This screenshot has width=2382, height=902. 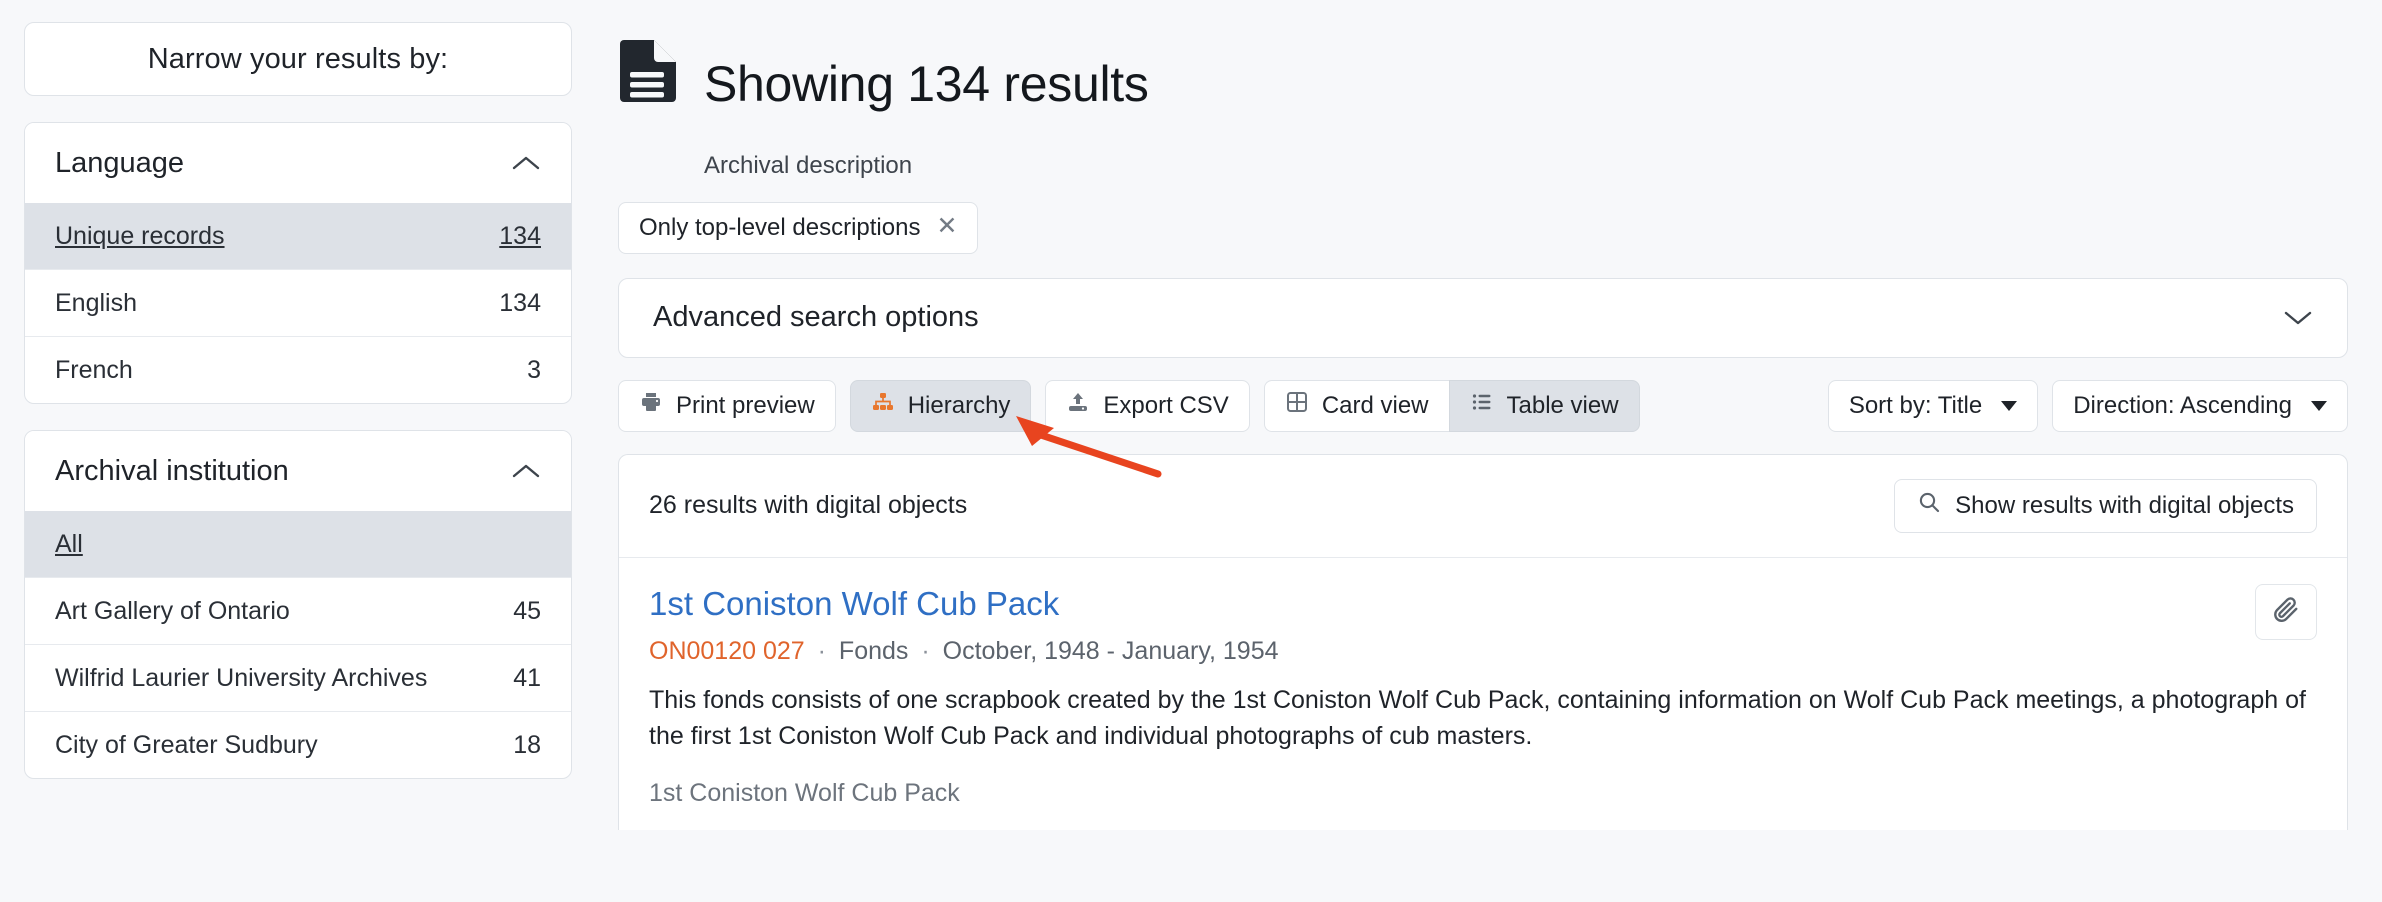 I want to click on facet-archival-institution-header: Archival institution, so click(x=298, y=471).